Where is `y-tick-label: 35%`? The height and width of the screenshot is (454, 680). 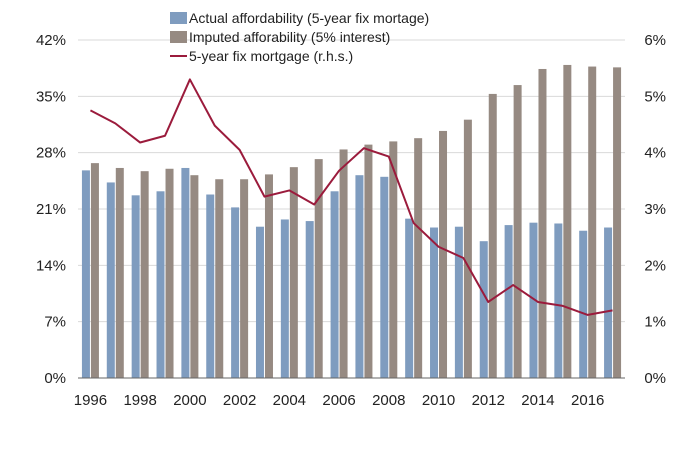 y-tick-label: 35% is located at coordinates (51, 96).